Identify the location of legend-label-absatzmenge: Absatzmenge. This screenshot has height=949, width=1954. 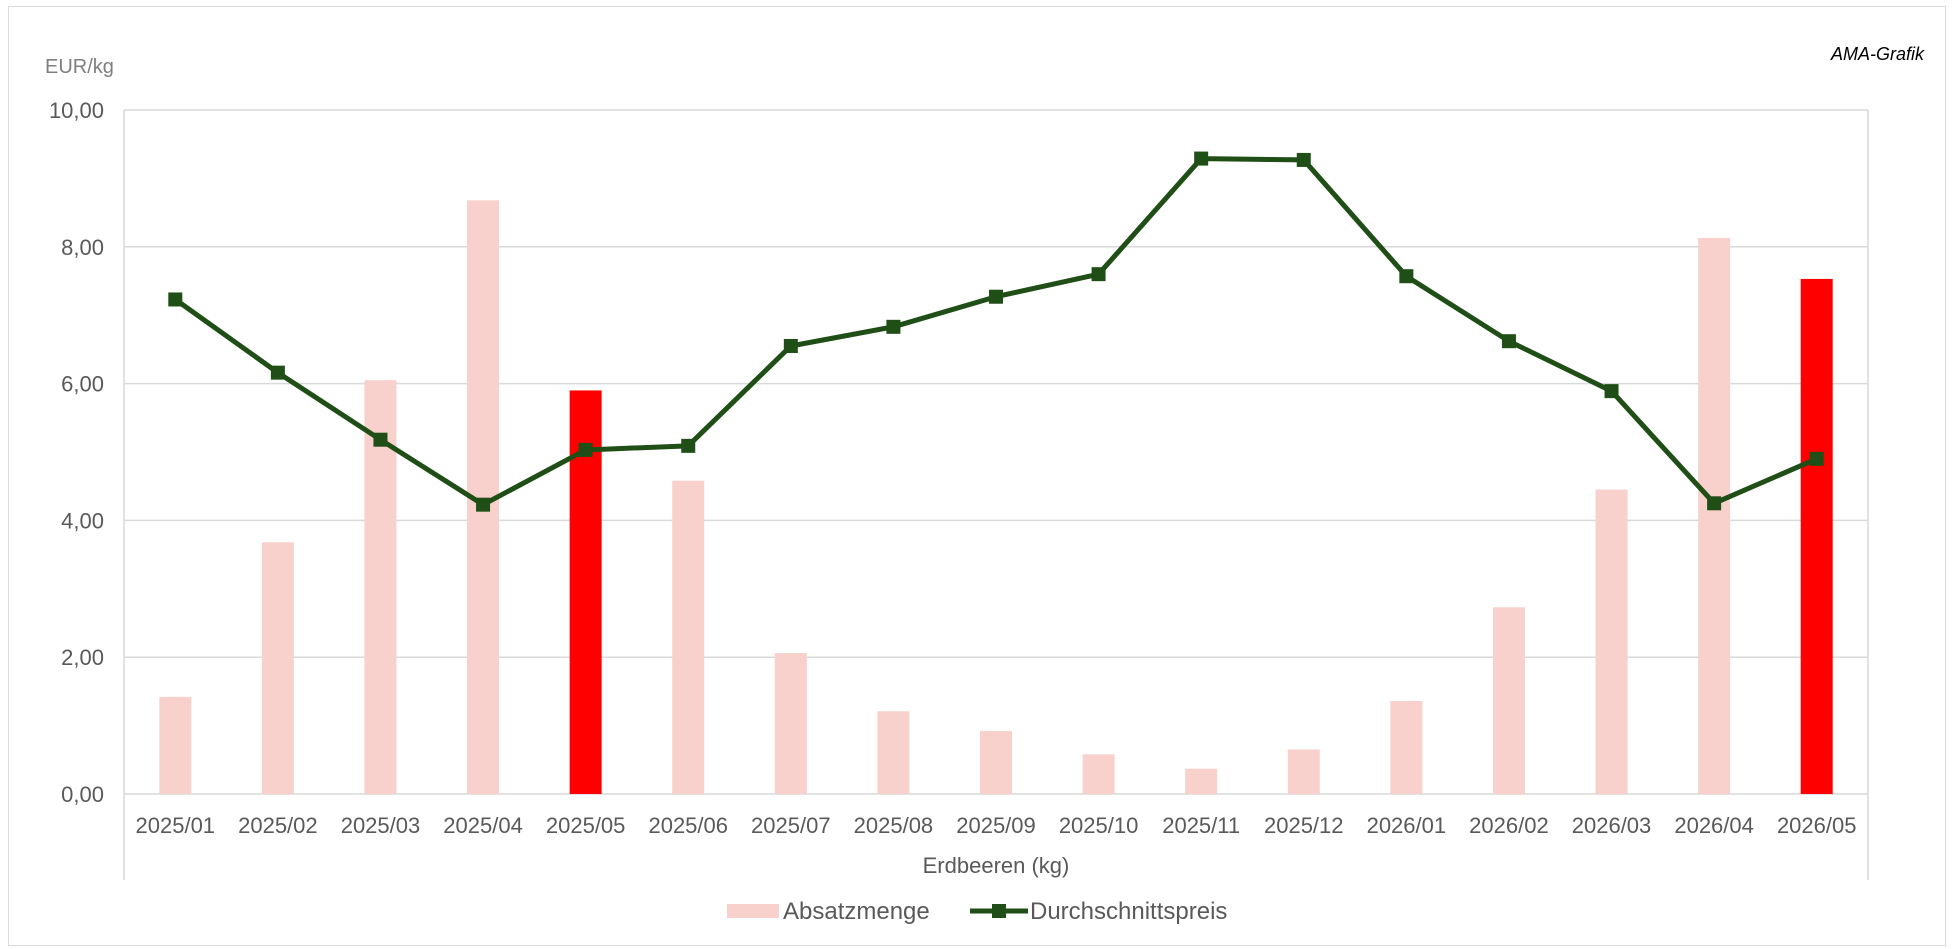
(856, 911).